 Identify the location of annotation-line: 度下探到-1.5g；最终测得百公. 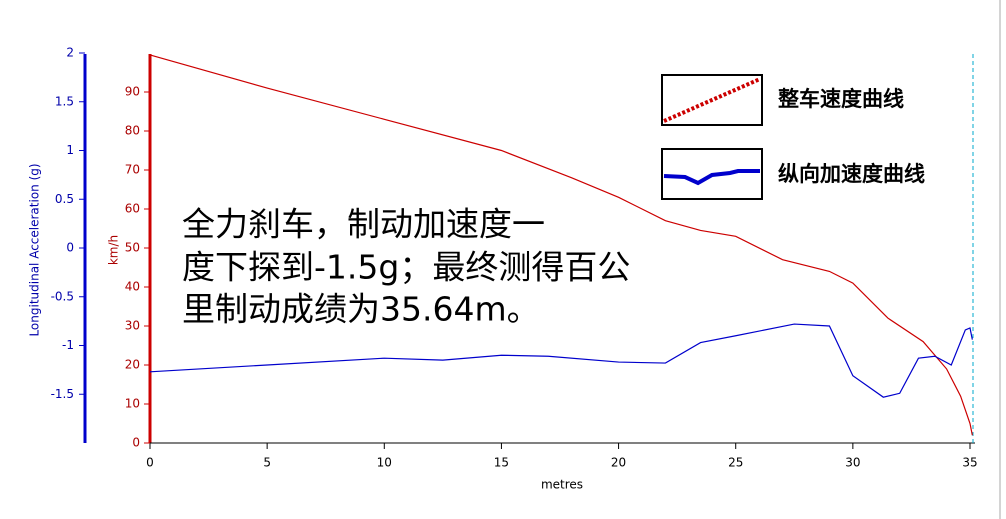
(406, 267).